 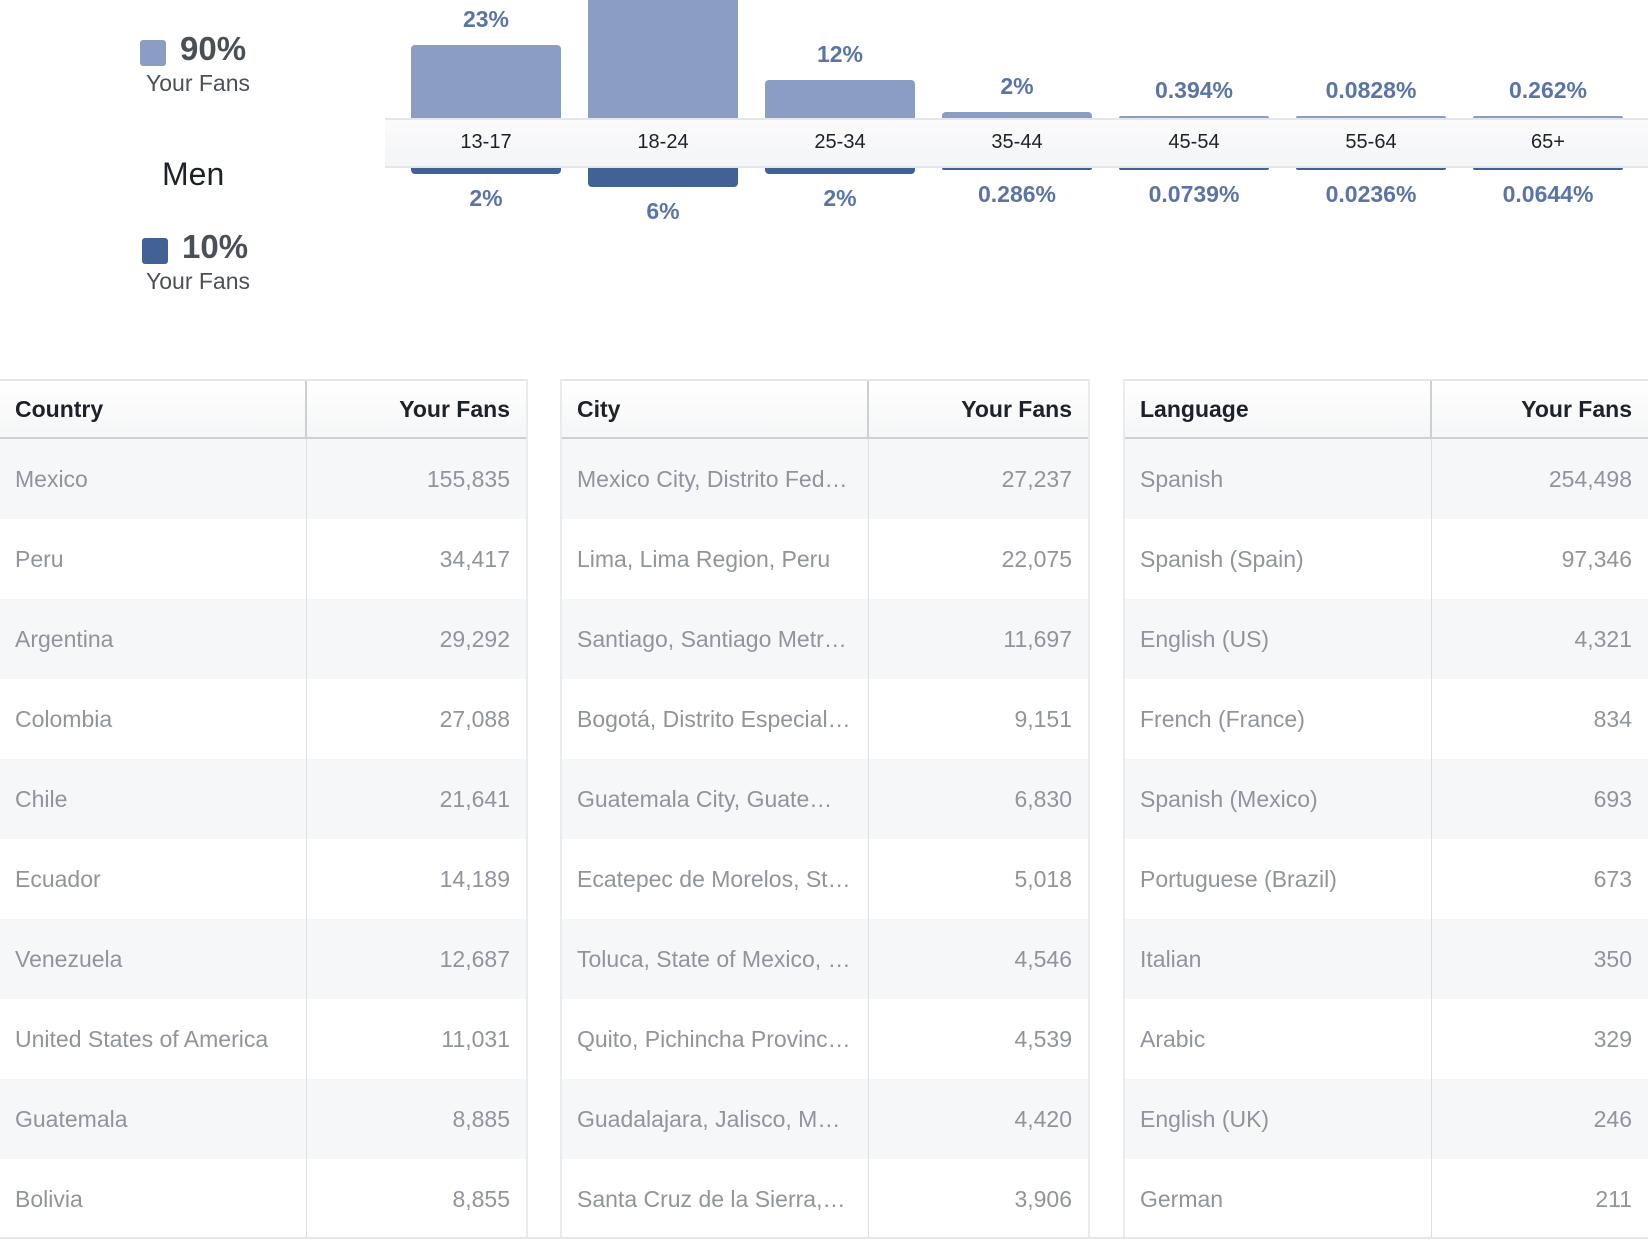 I want to click on women-value-13-17: 23%, so click(x=486, y=19).